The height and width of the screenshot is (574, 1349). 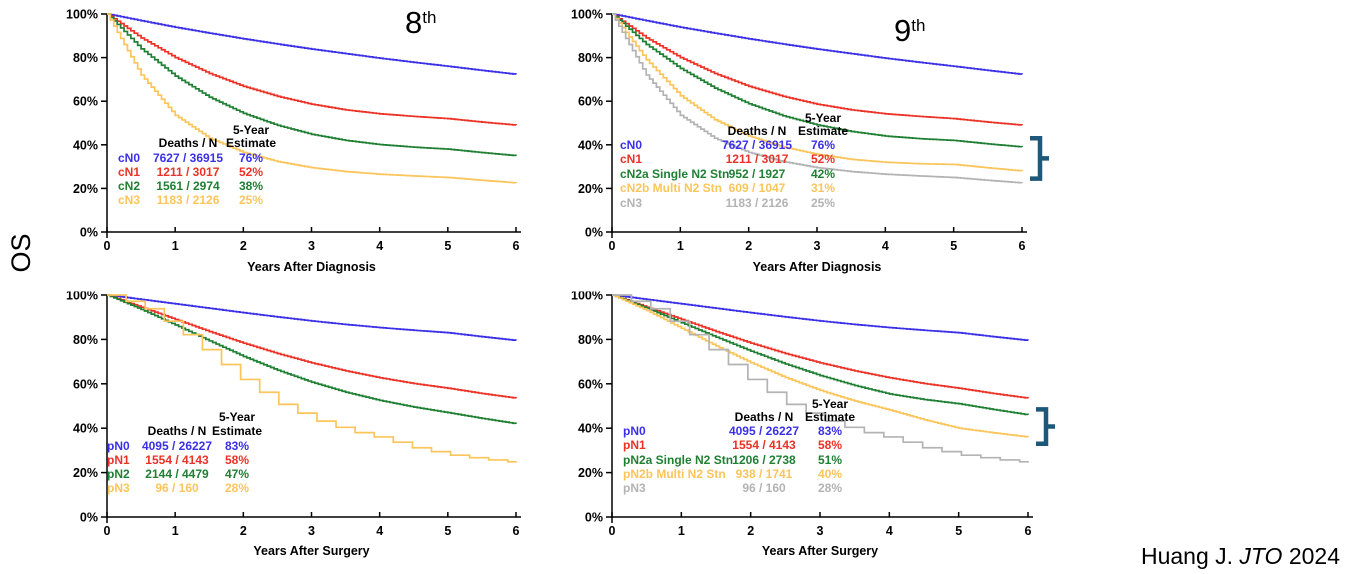 I want to click on comparison-brace, so click(x=1045, y=426).